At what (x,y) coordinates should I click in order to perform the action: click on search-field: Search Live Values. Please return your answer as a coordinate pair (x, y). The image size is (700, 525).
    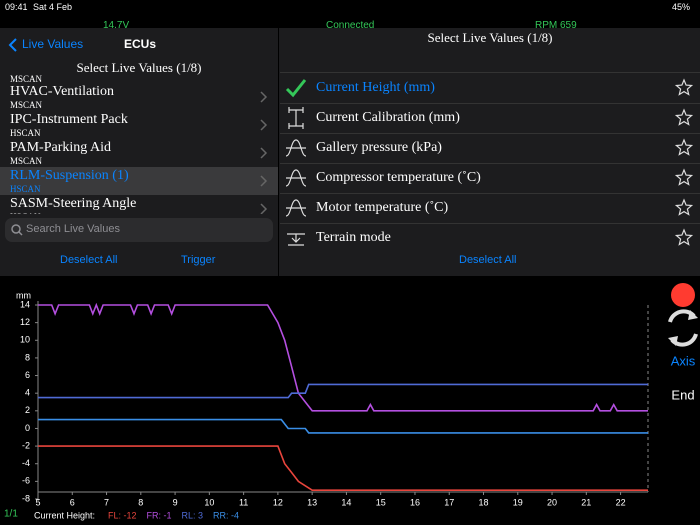
    Looking at the image, I should click on (139, 230).